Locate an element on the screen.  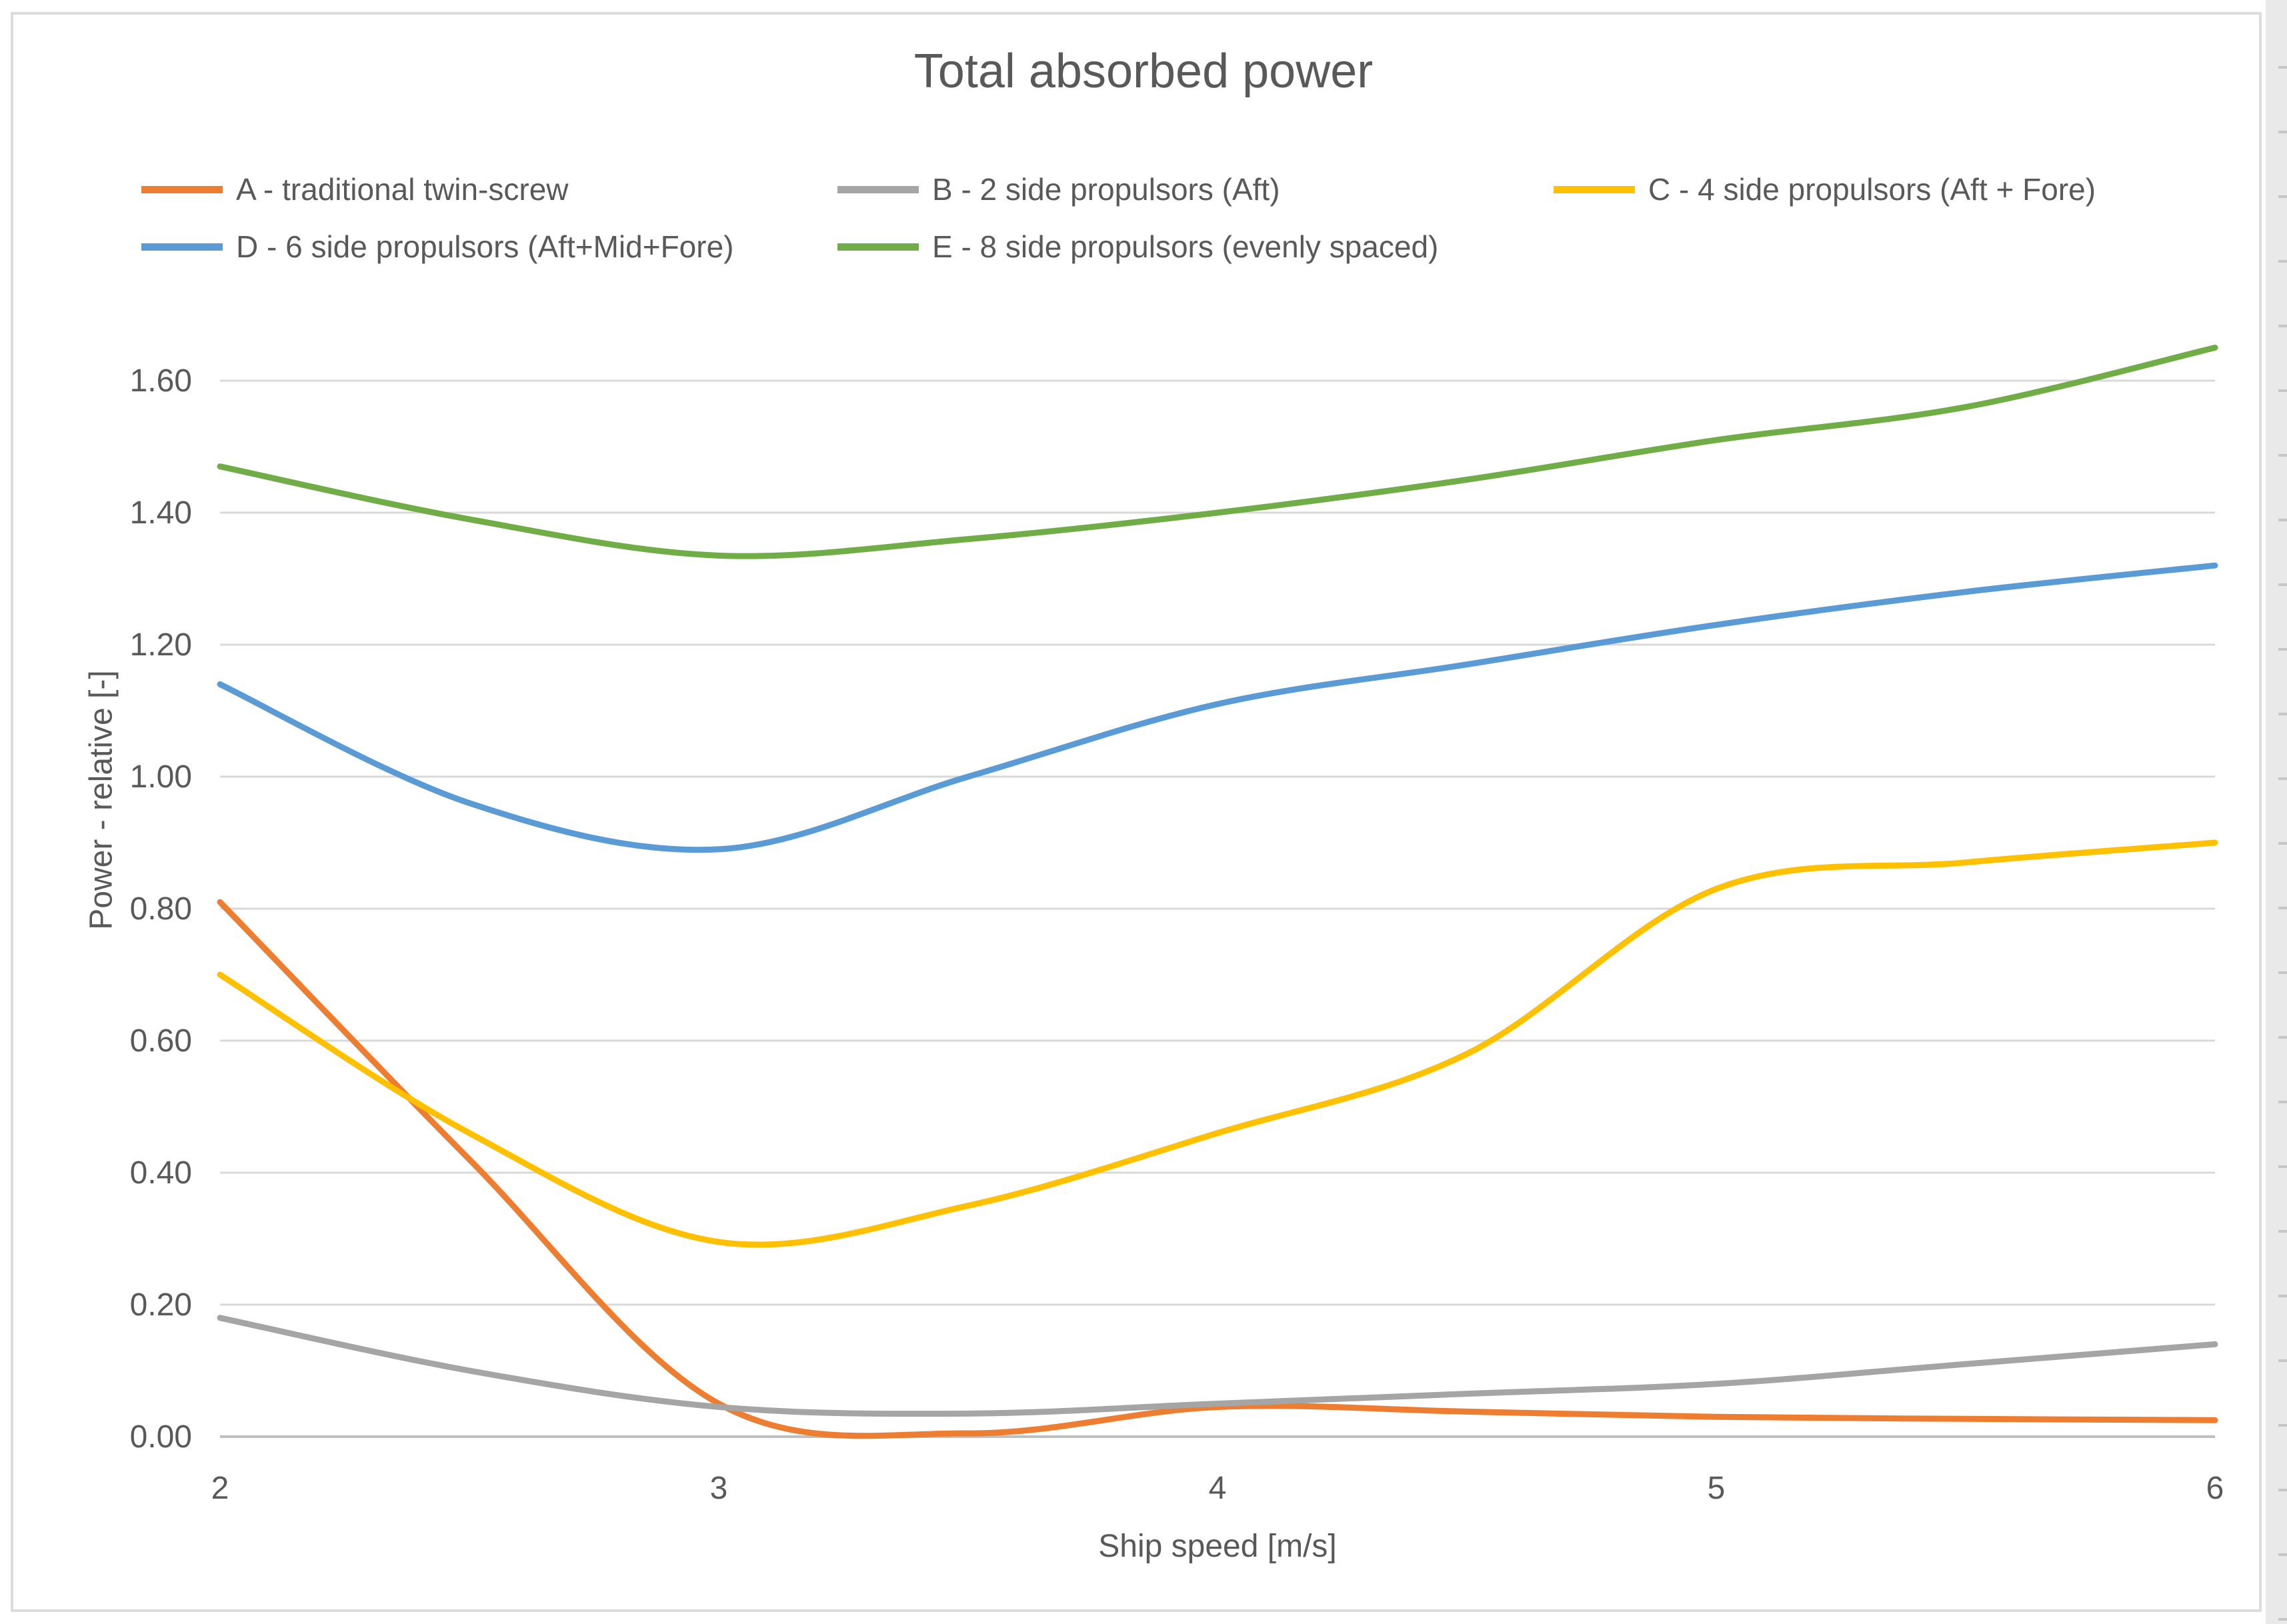
worksheet-row-ticks is located at coordinates (2283, 814).